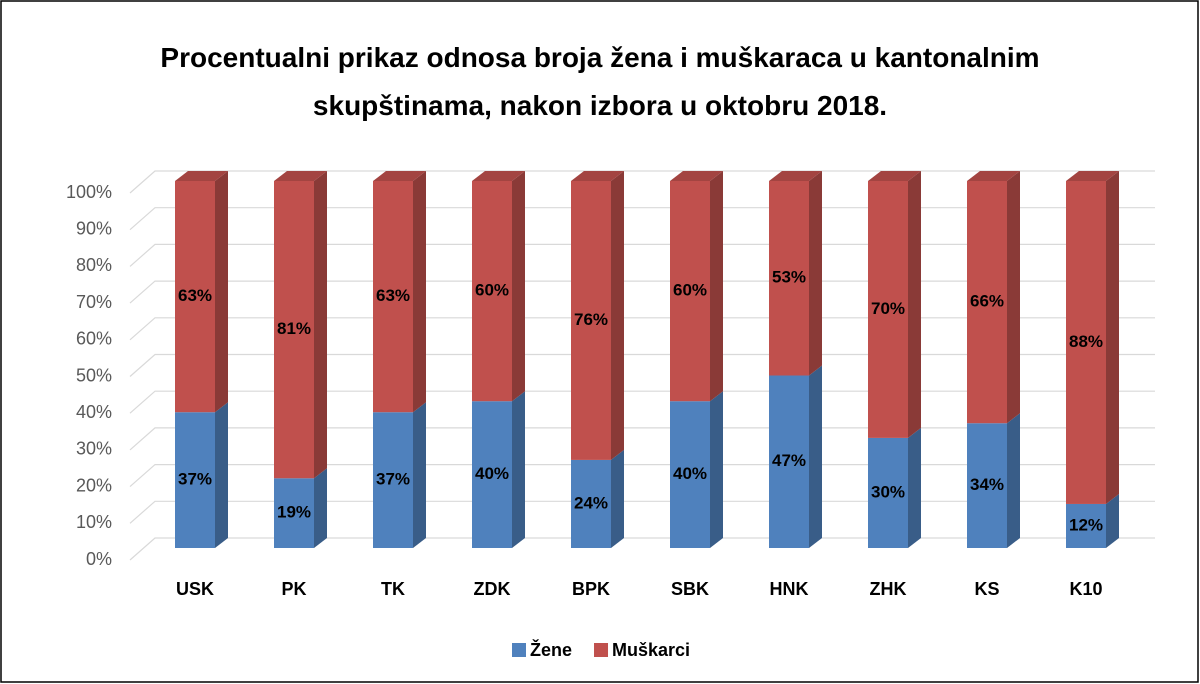 This screenshot has width=1200, height=684. What do you see at coordinates (393, 589) in the screenshot?
I see `x-tick-label: TK` at bounding box center [393, 589].